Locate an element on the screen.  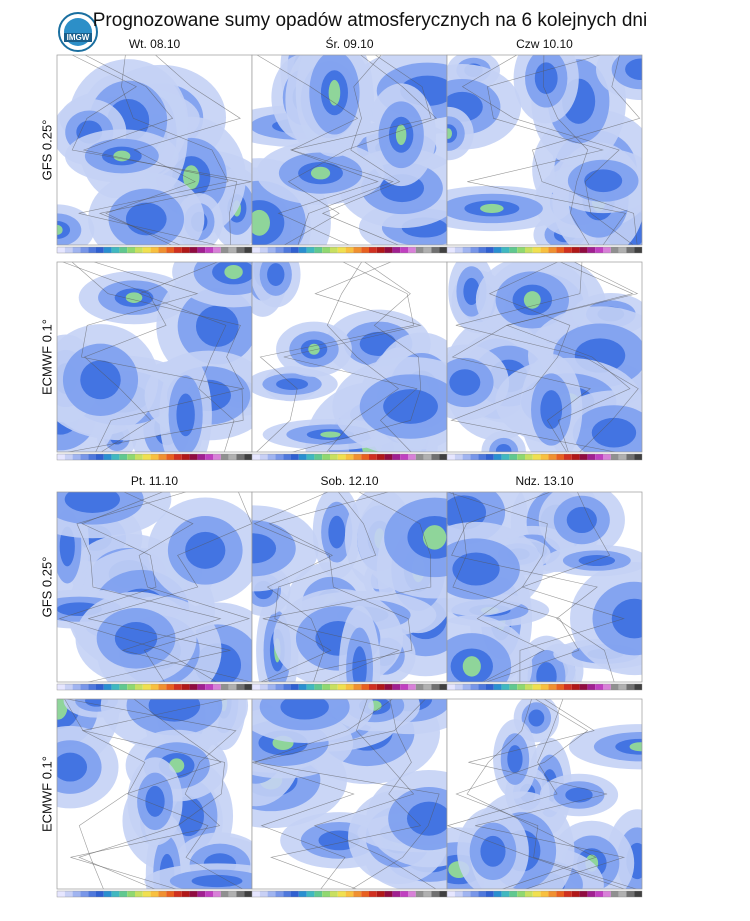
model-label: ECMWF 0.1° is located at coordinates (46, 794).